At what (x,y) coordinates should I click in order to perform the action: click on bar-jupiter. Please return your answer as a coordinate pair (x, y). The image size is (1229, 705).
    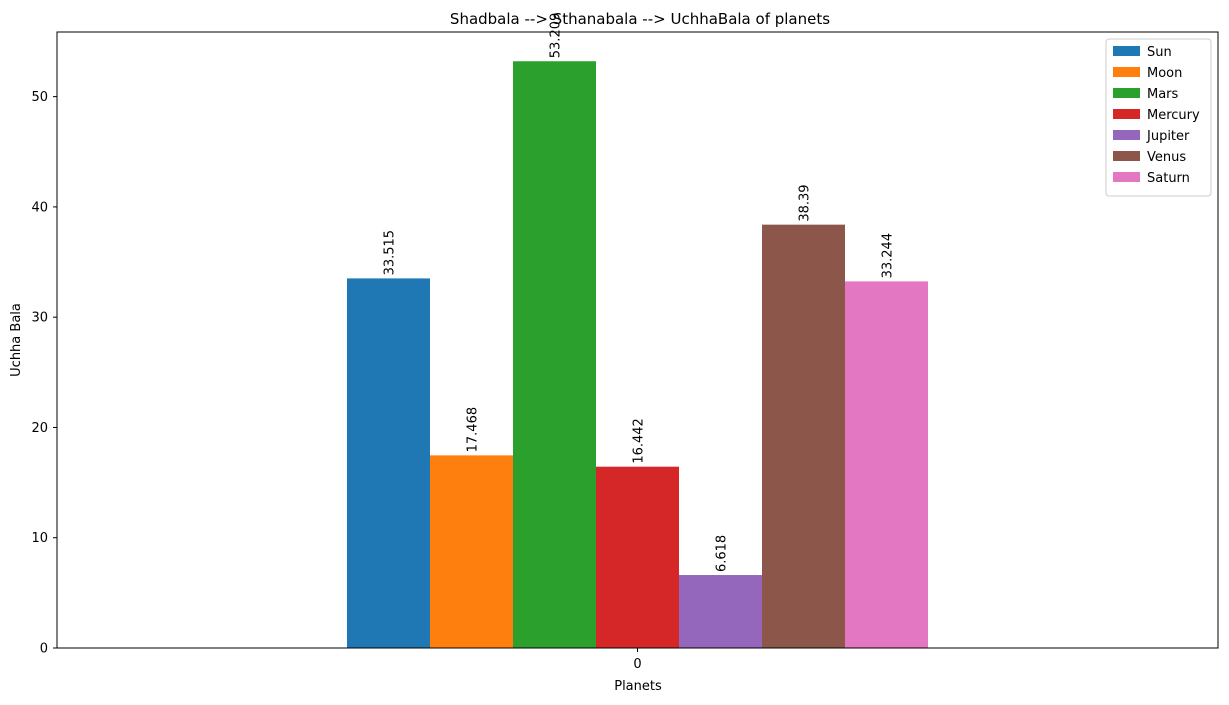
    Looking at the image, I should click on (720, 611).